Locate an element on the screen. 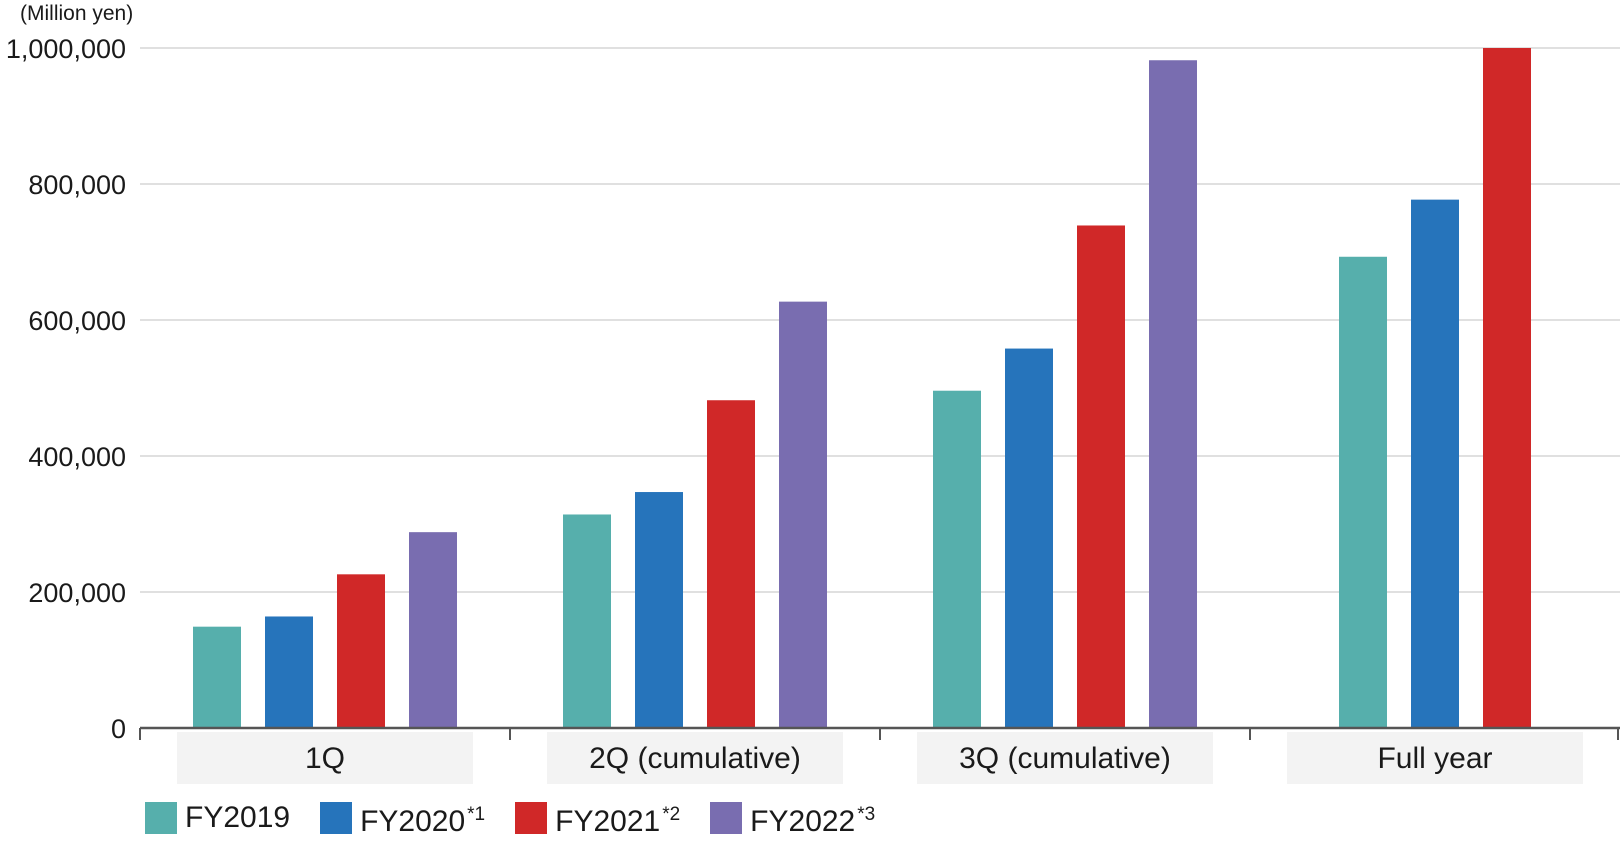 This screenshot has height=862, width=1620. legend-item: FY2022 *3 is located at coordinates (792, 818).